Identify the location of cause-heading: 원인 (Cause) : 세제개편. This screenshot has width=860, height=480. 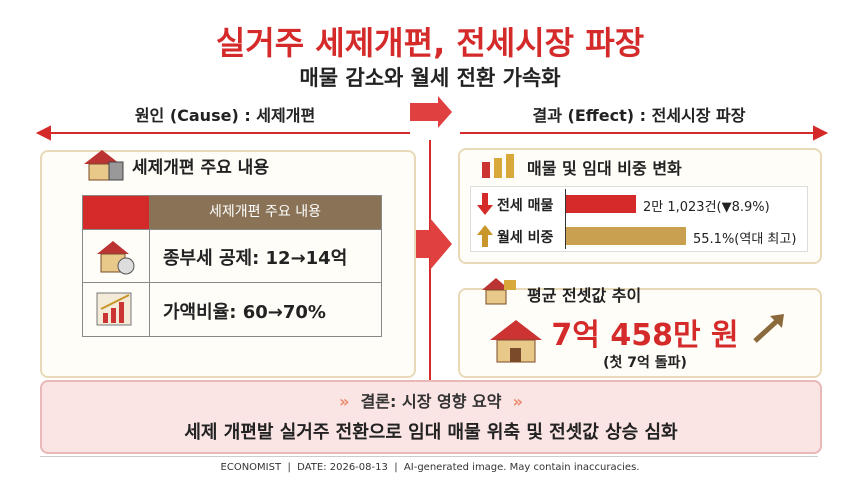
(225, 115).